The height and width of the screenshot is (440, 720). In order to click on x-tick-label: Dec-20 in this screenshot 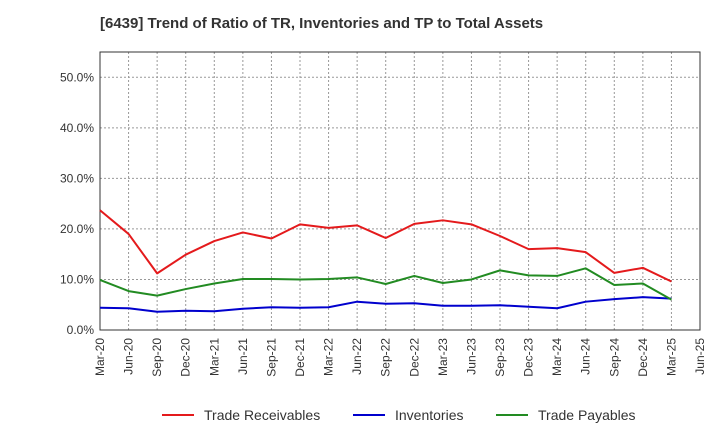, I will do `click(186, 357)`.